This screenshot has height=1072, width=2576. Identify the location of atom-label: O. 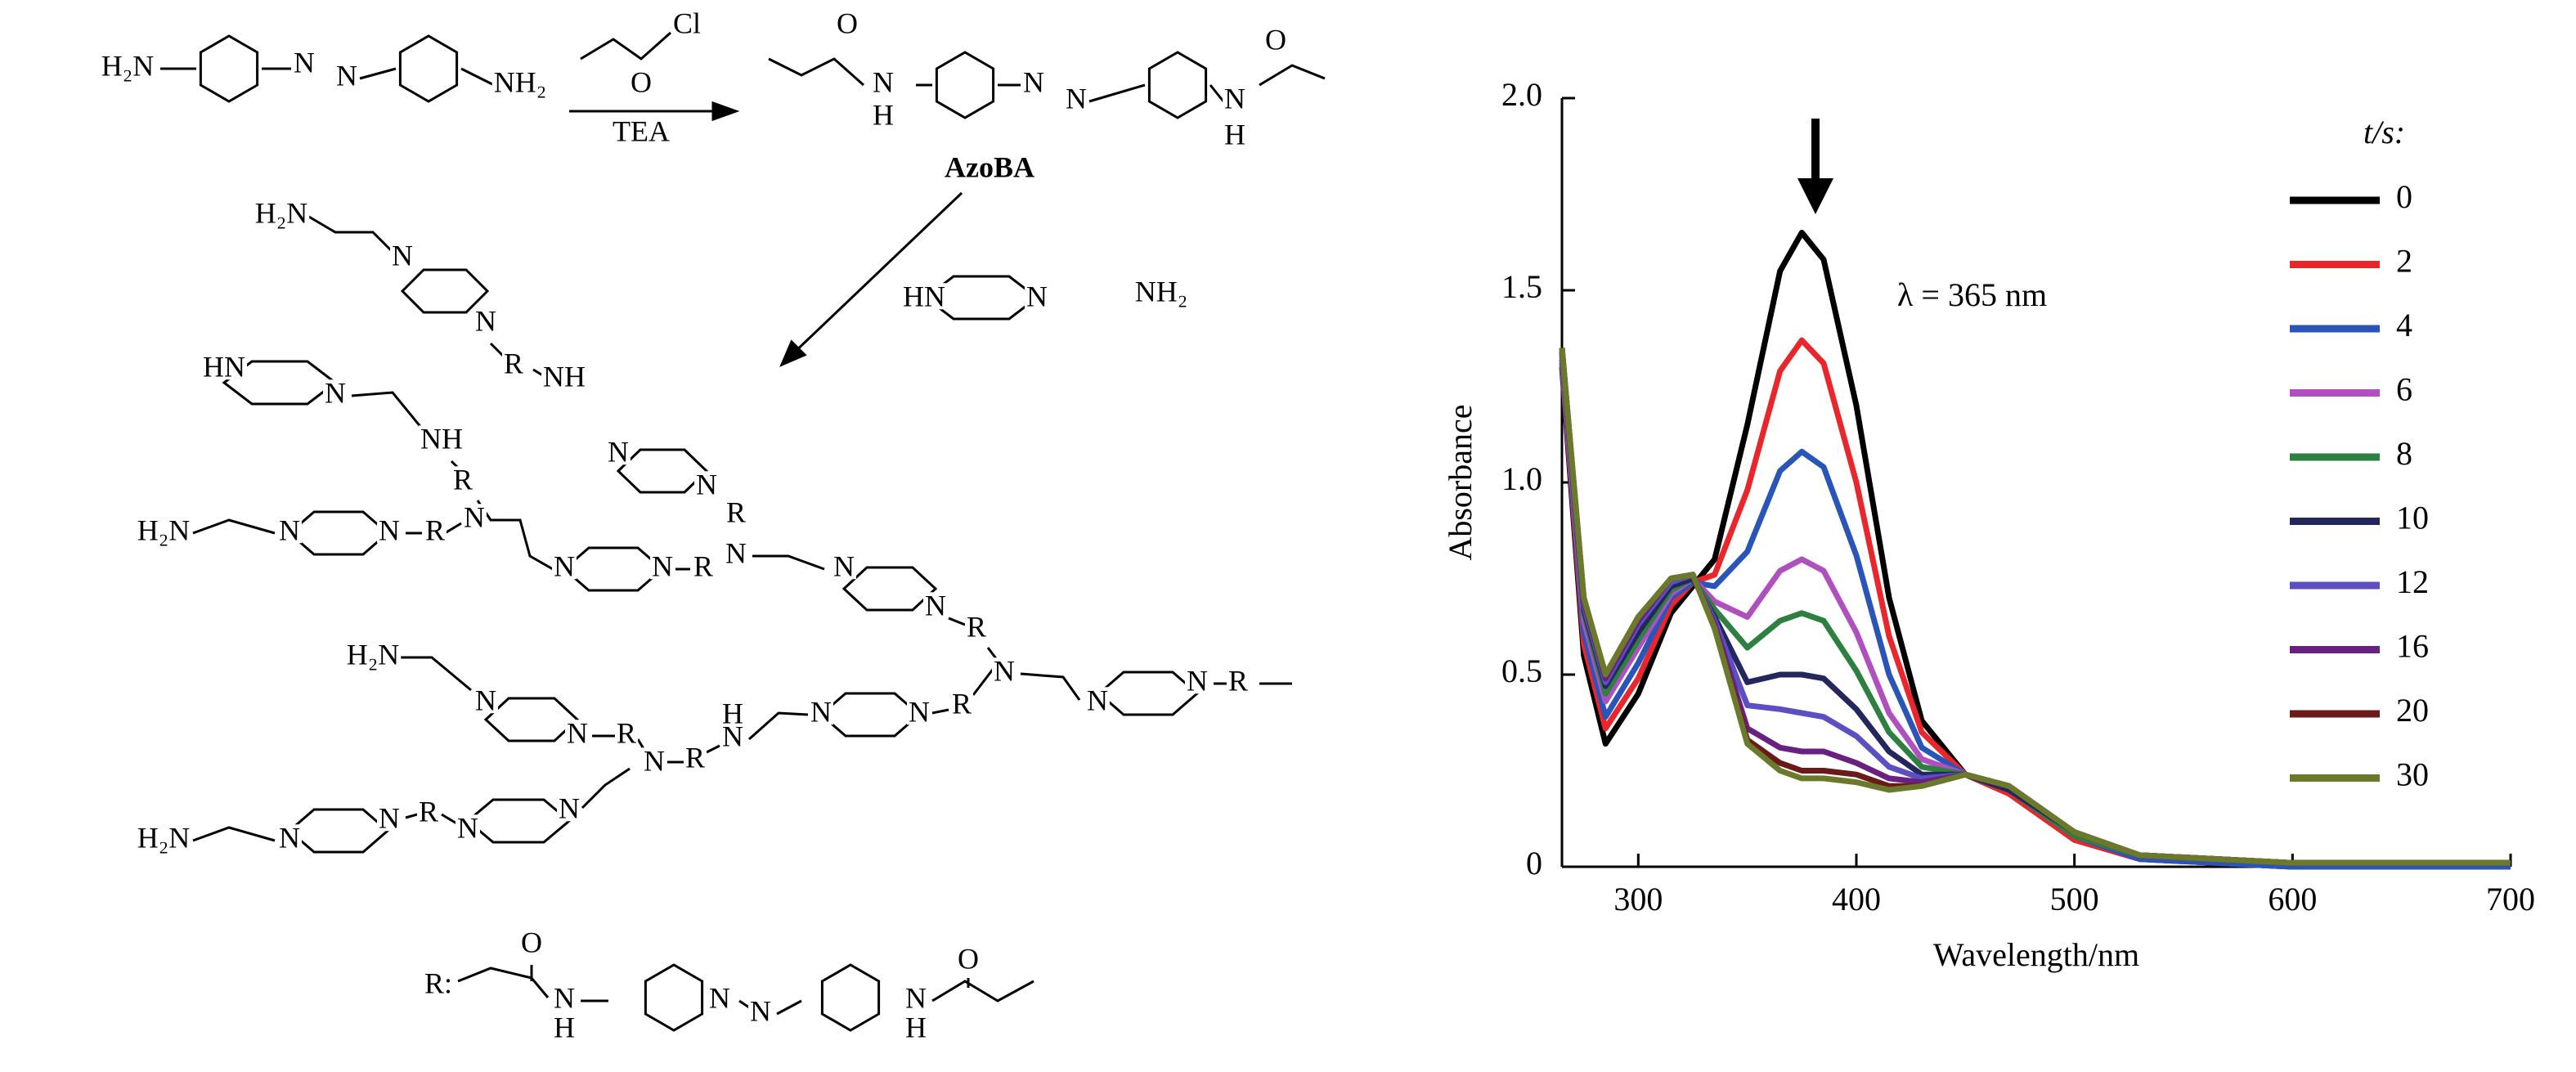
(531, 942).